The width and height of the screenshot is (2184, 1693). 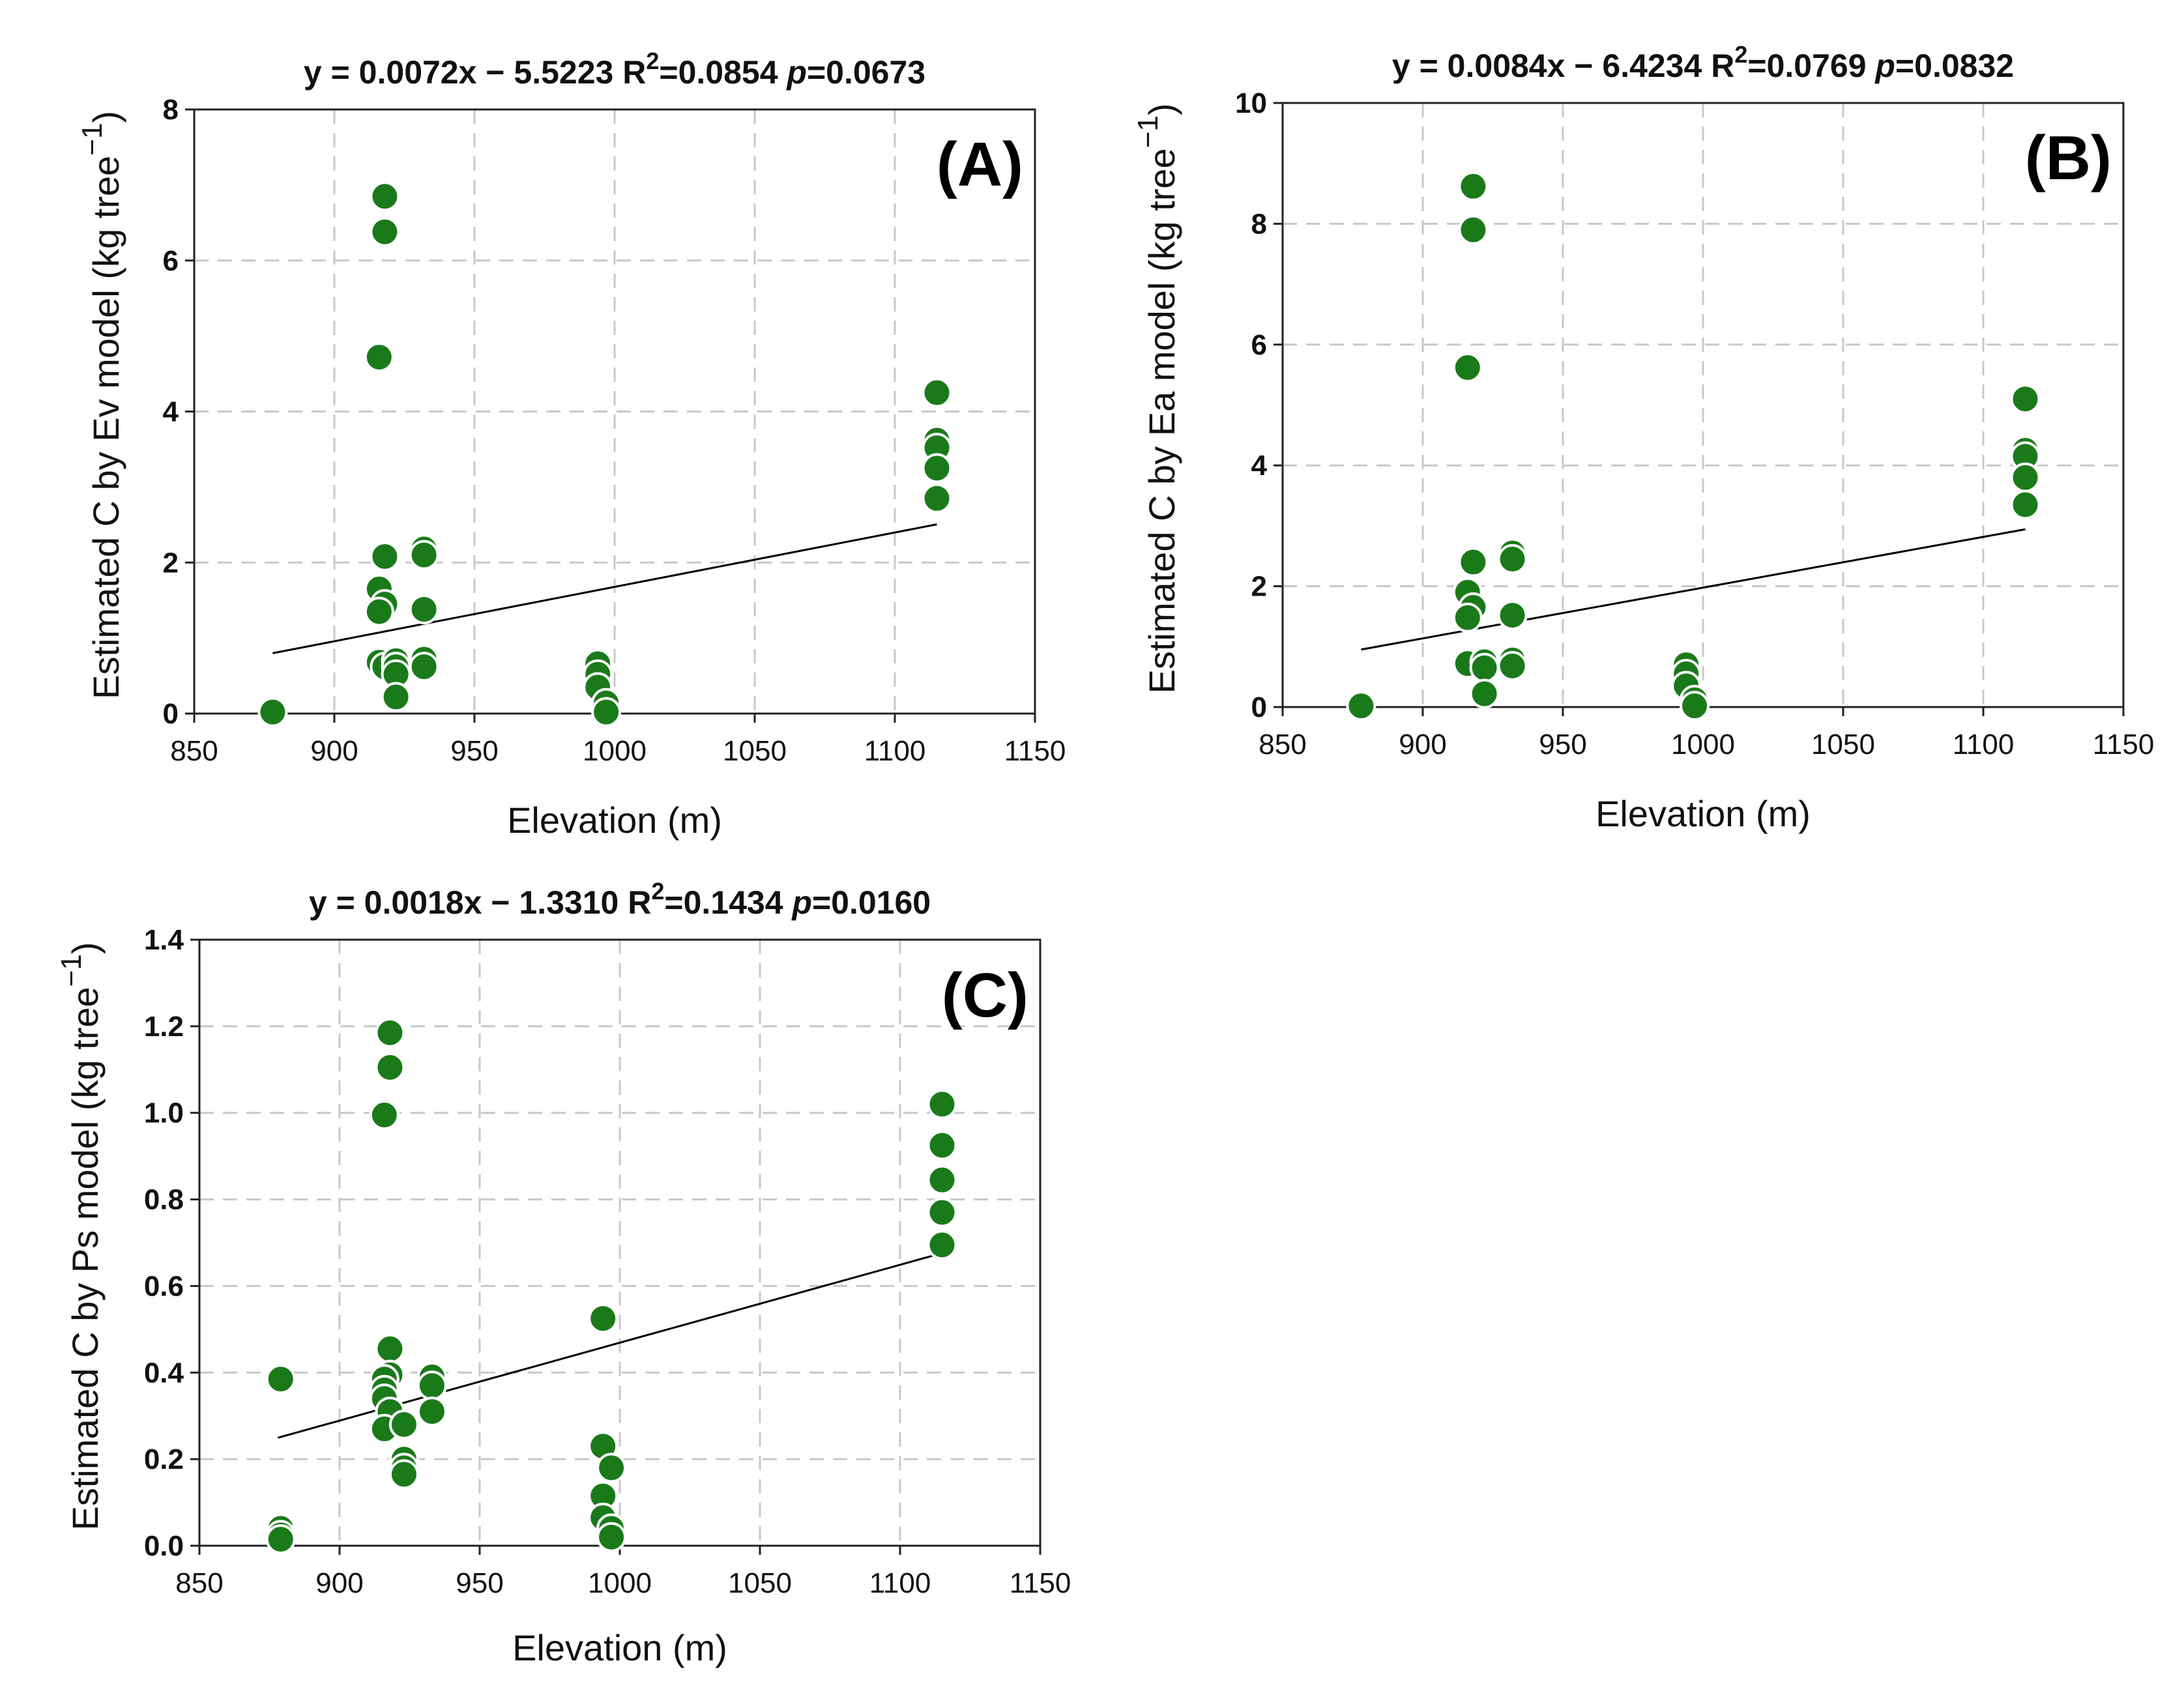 What do you see at coordinates (985, 995) in the screenshot?
I see `panel-label-c: (C)` at bounding box center [985, 995].